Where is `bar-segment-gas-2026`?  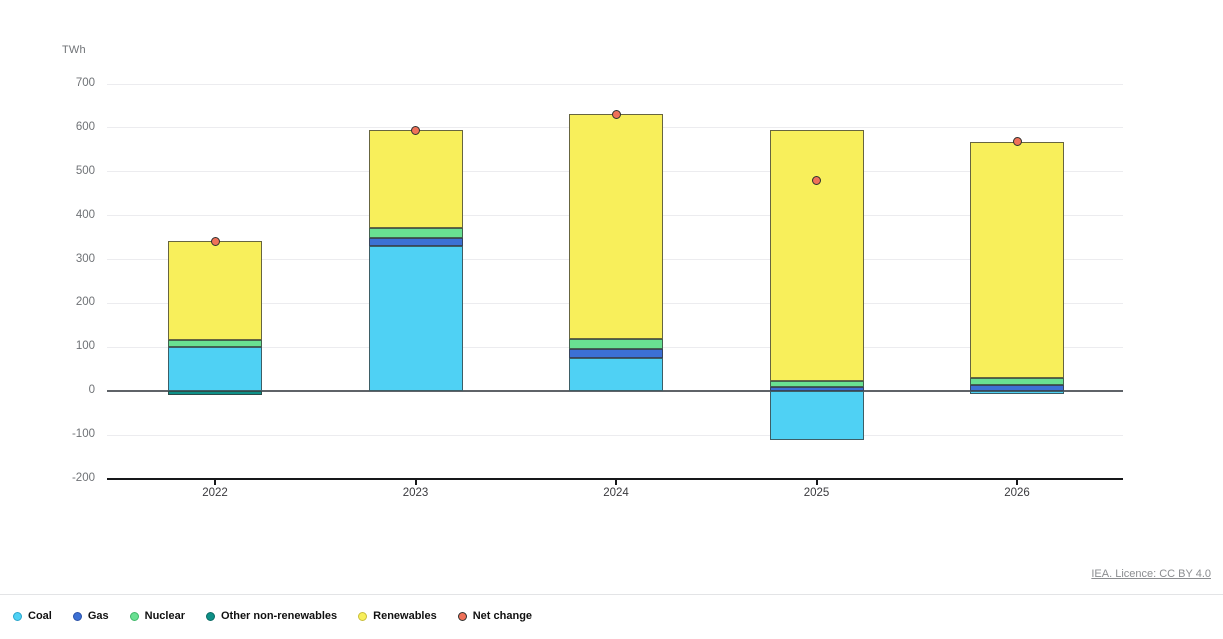 bar-segment-gas-2026 is located at coordinates (1017, 388).